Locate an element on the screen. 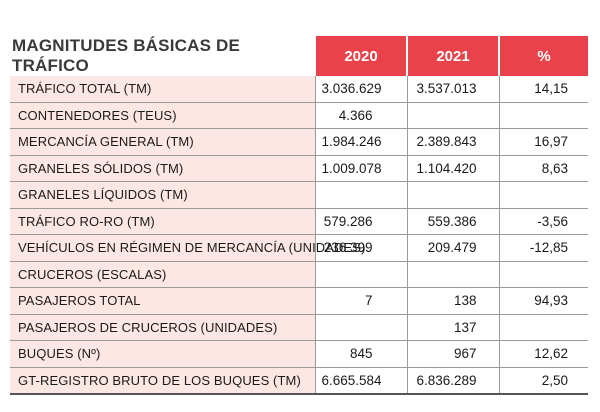 This screenshot has width=600, height=412. column-header-percent: % is located at coordinates (543, 56).